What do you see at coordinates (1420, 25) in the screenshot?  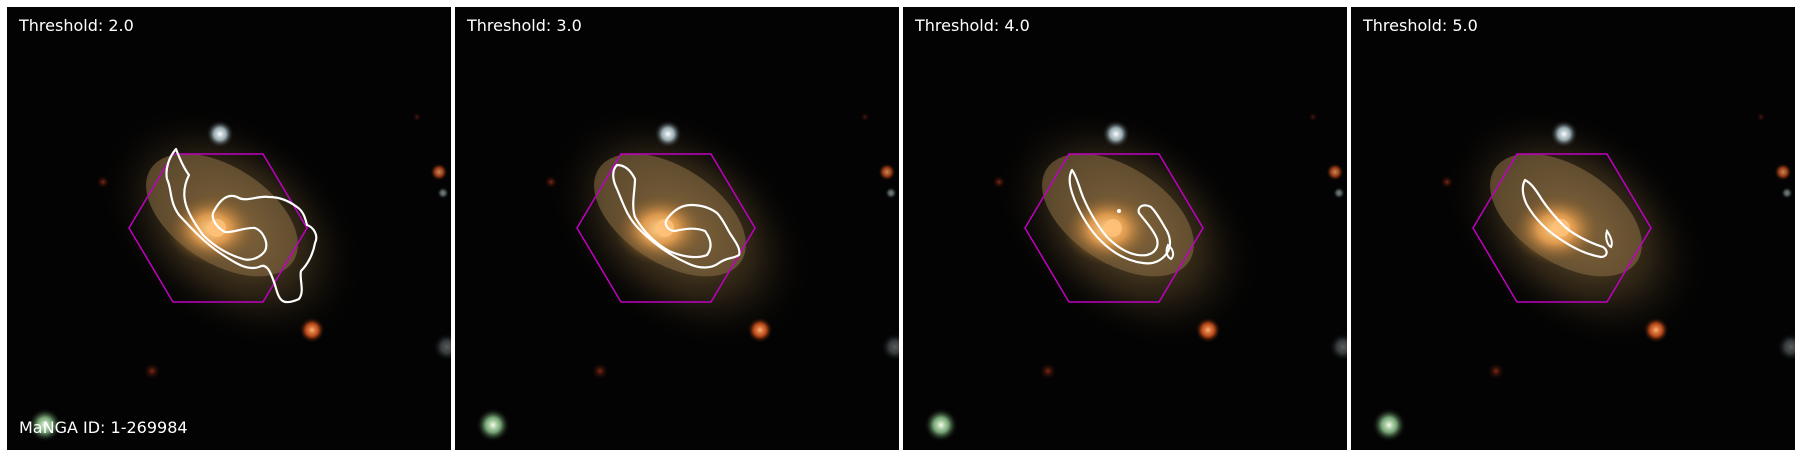 I see `threshold-label: Threshold: 5.0` at bounding box center [1420, 25].